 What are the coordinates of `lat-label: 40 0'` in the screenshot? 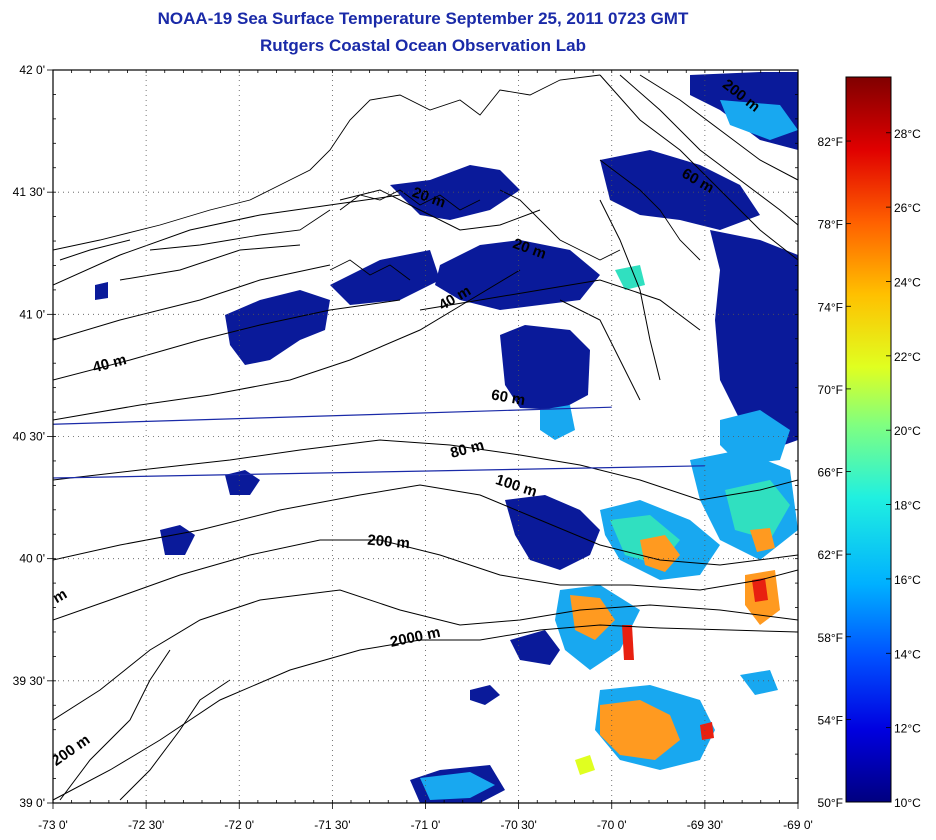 It's located at (32, 559).